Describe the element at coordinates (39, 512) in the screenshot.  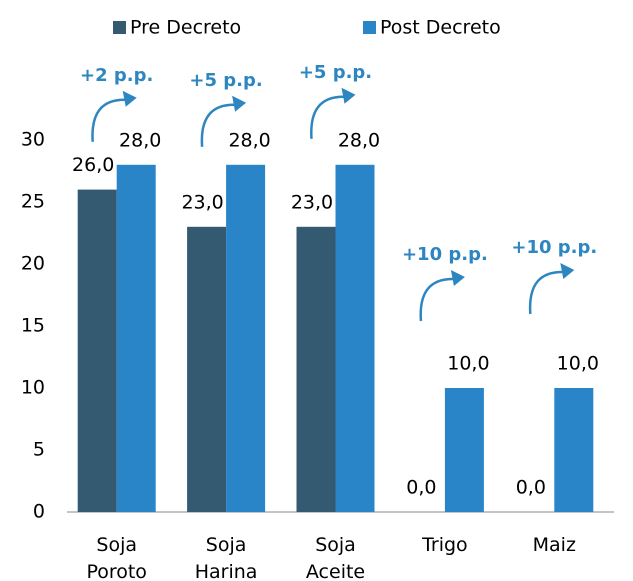
I see `y-tick-label: 0` at that location.